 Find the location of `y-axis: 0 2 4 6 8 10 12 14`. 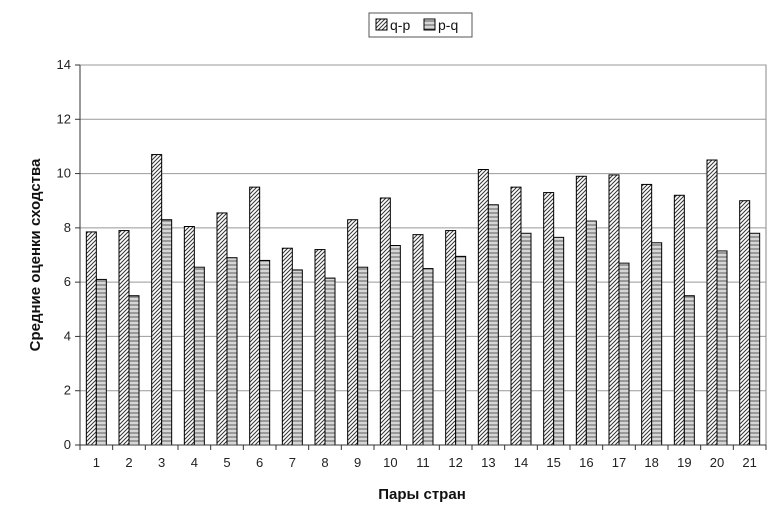

y-axis: 0 2 4 6 8 10 12 14 is located at coordinates (69, 254).